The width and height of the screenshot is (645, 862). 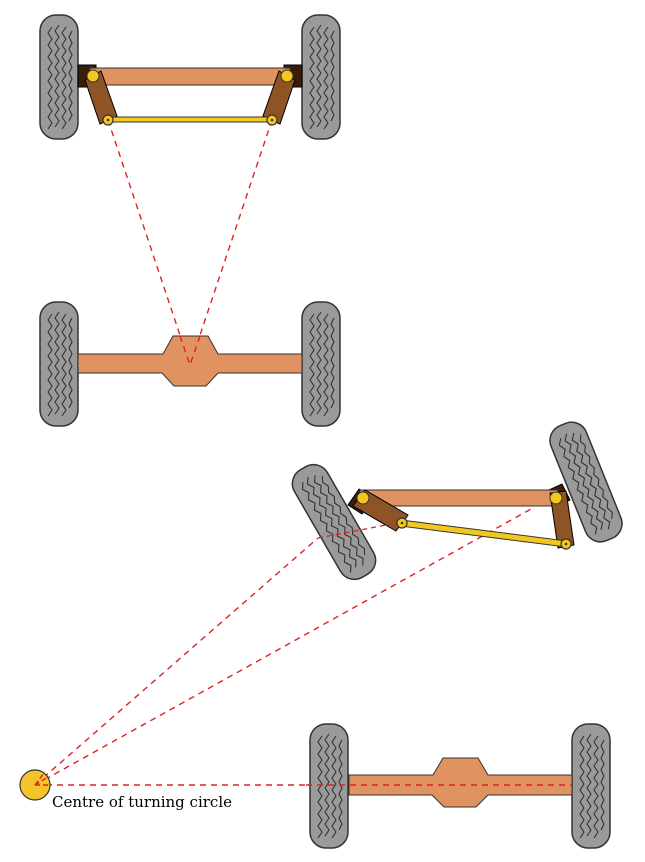 I want to click on kingpin-pivot-right-turning, so click(x=556, y=498).